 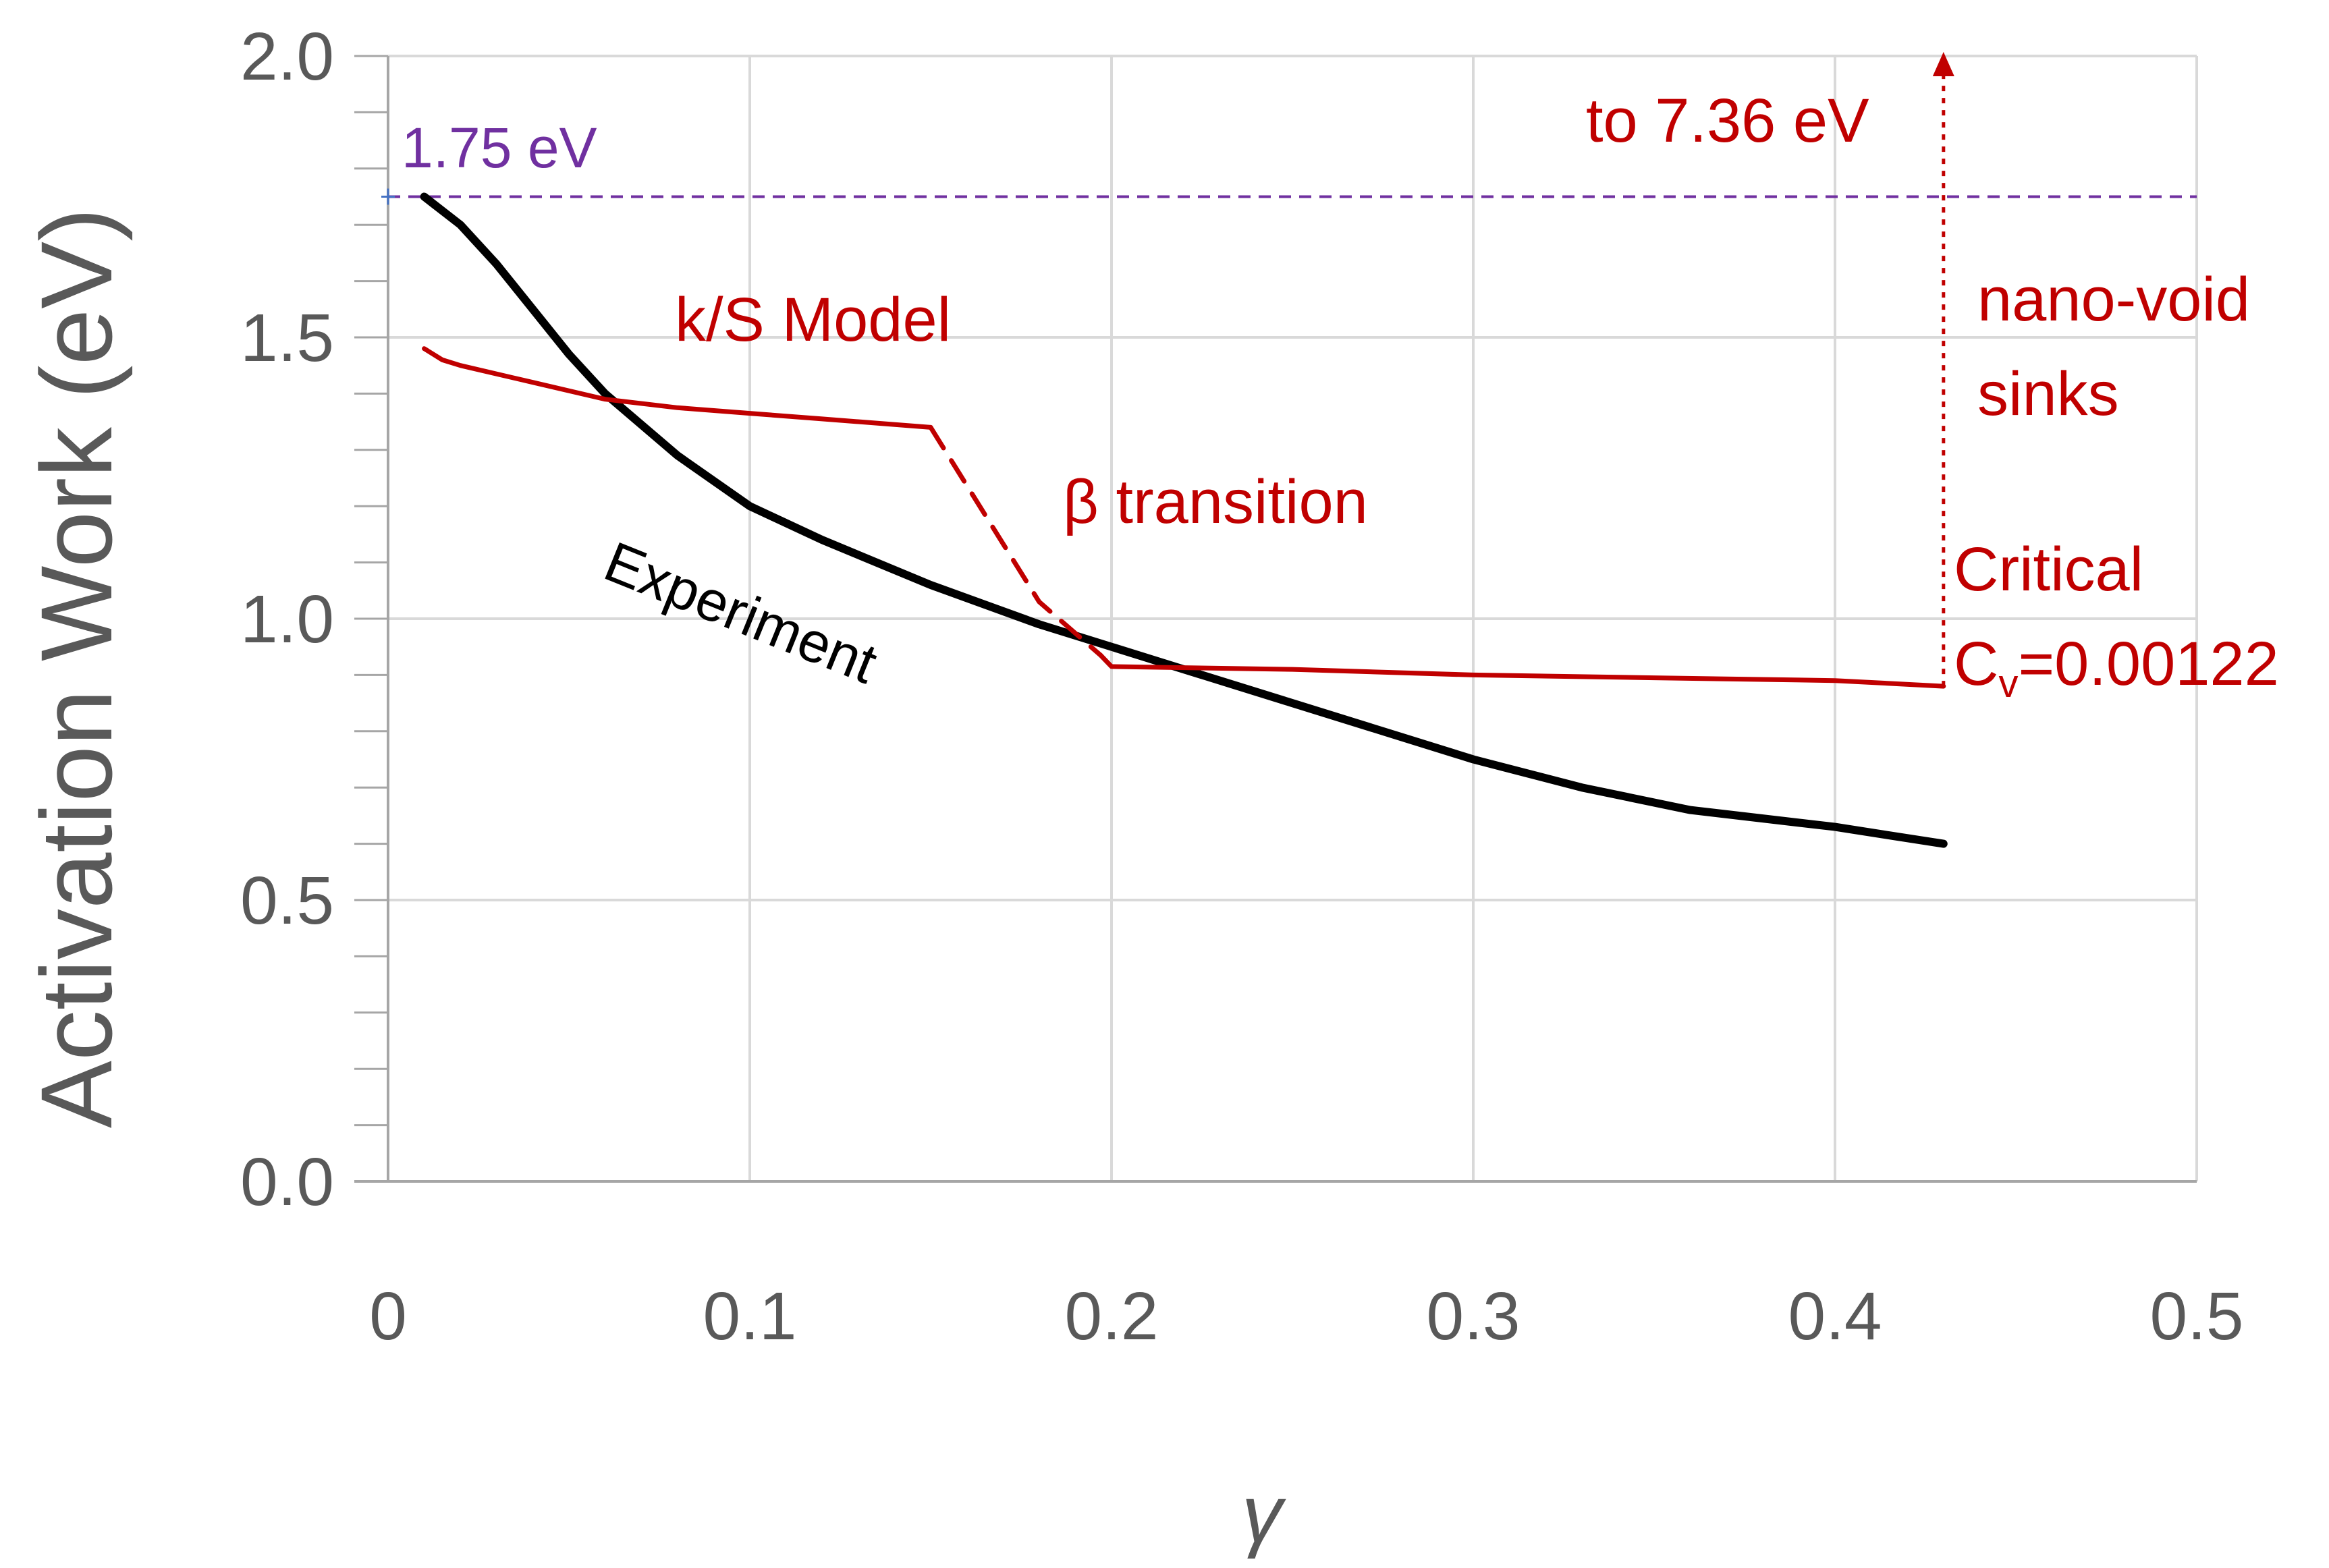 What do you see at coordinates (2113, 299) in the screenshot?
I see `nano-void-label-line1: nano-void` at bounding box center [2113, 299].